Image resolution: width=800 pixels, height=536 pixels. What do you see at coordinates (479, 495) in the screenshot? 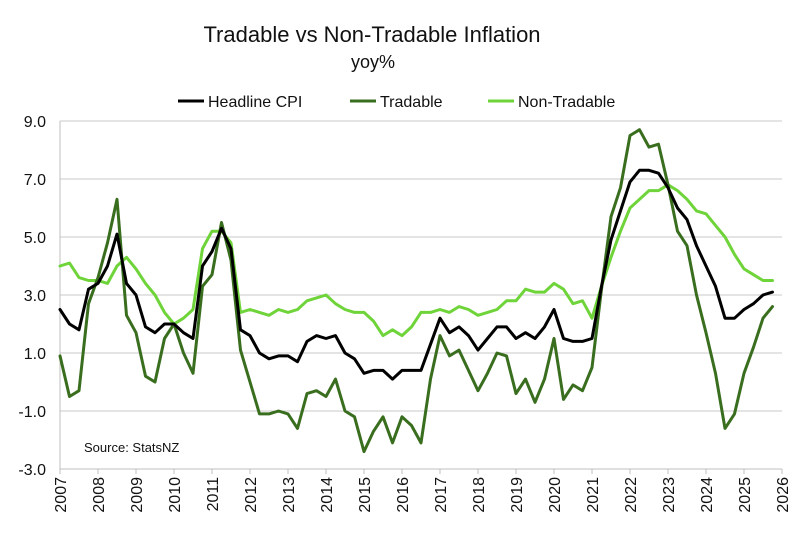
I see `x-tick-label: 2018` at bounding box center [479, 495].